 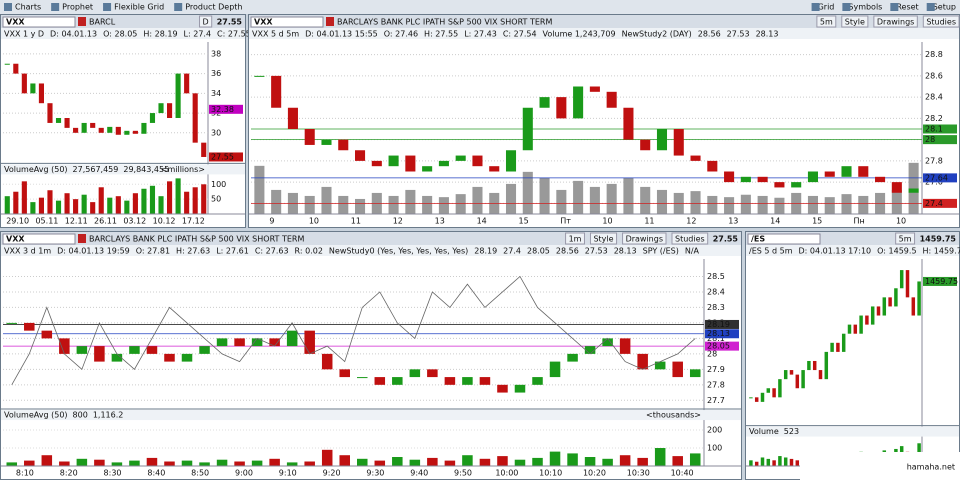 What do you see at coordinates (718, 333) in the screenshot?
I see `price-tag-label: 28.13` at bounding box center [718, 333].